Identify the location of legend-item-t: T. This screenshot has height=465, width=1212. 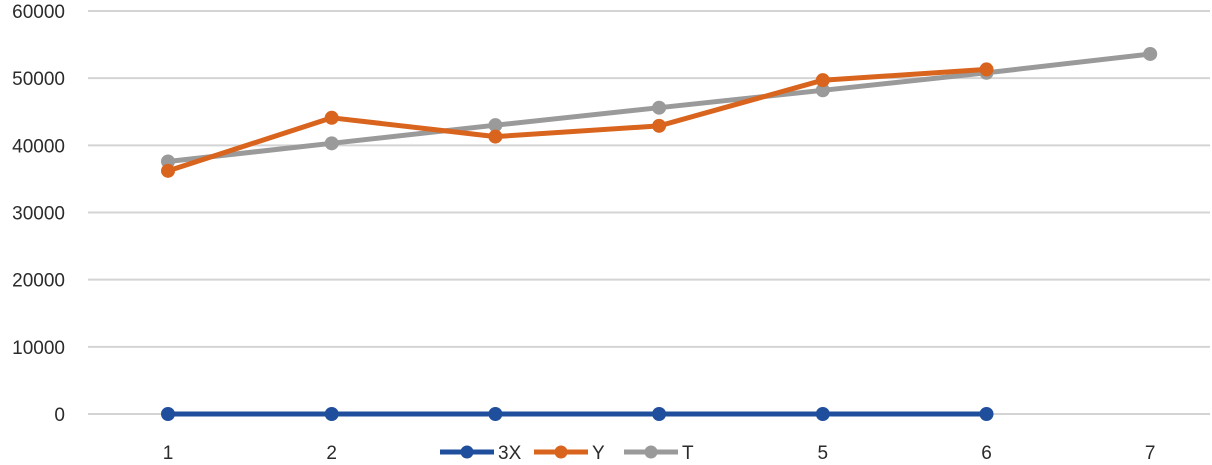
(659, 453).